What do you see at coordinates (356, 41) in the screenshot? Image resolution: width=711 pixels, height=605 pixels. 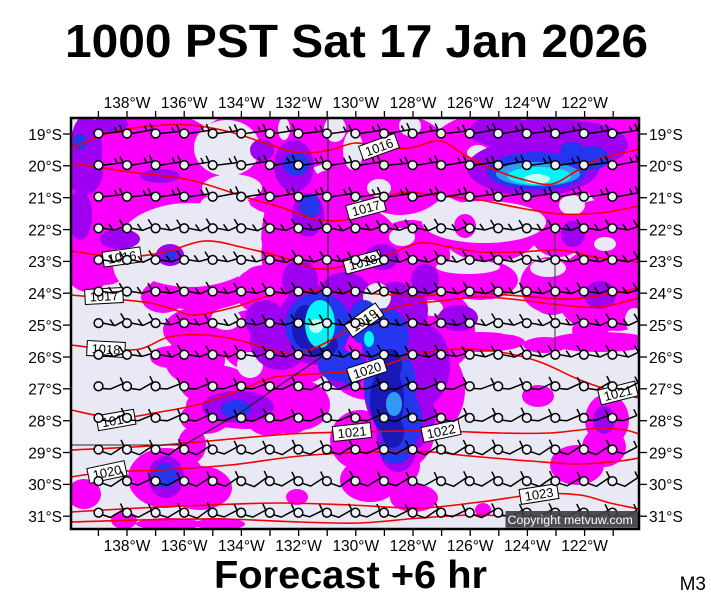 I see `svg-text: 1000 PST Sat 17 Jan 2026` at bounding box center [356, 41].